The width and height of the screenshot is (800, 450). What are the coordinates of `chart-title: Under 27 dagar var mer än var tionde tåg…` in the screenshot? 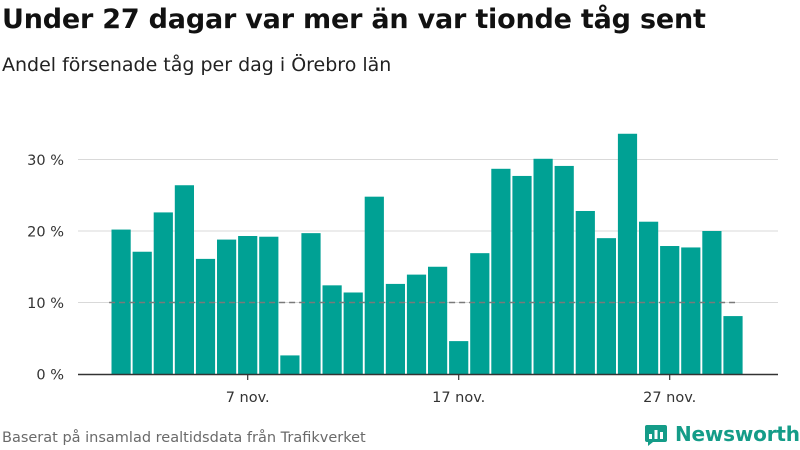 It's located at (354, 19).